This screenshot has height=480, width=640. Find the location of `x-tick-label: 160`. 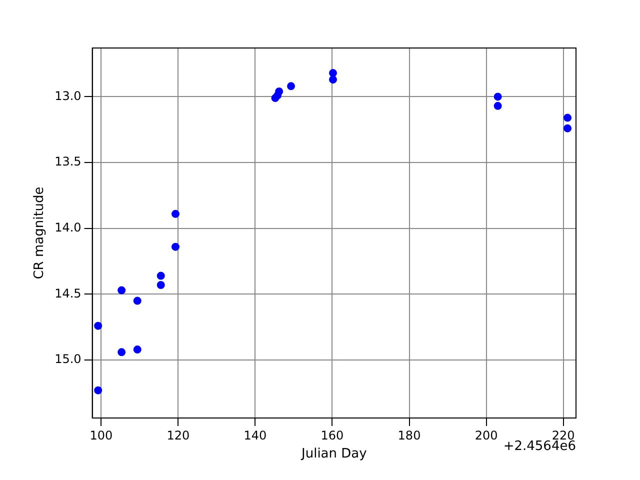

x-tick-label: 160 is located at coordinates (332, 435).